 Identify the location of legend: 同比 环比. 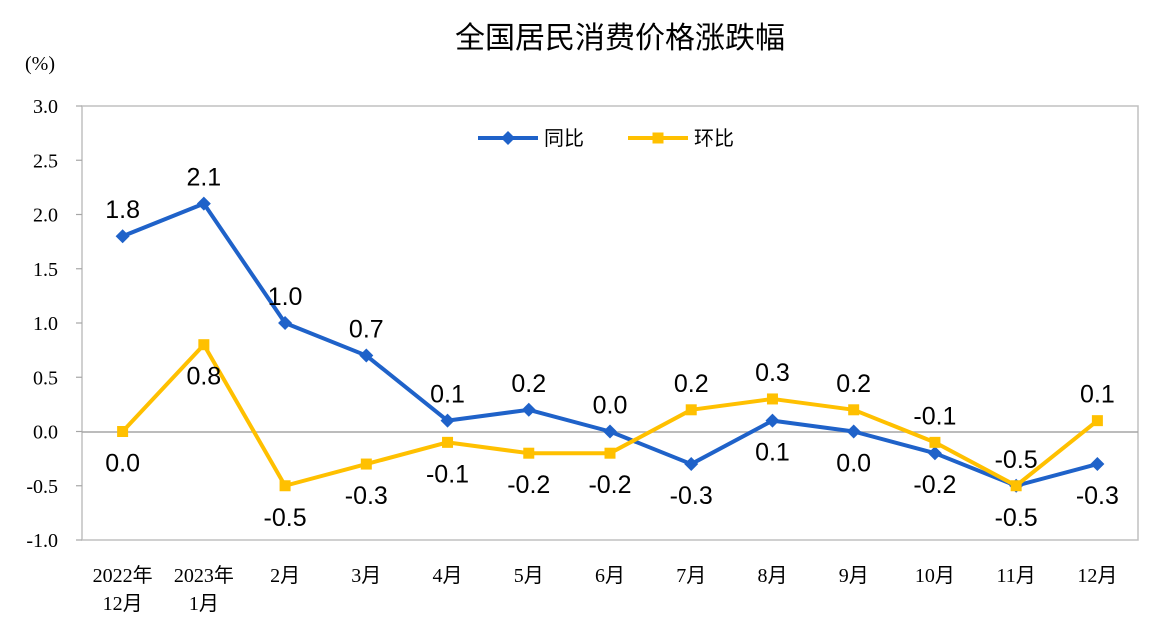
(606, 138).